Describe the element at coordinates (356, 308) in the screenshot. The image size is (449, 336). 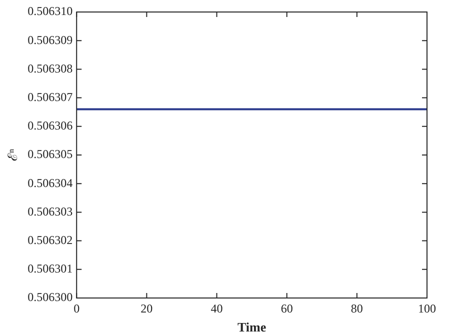
I see `x-tick-label: 80` at that location.